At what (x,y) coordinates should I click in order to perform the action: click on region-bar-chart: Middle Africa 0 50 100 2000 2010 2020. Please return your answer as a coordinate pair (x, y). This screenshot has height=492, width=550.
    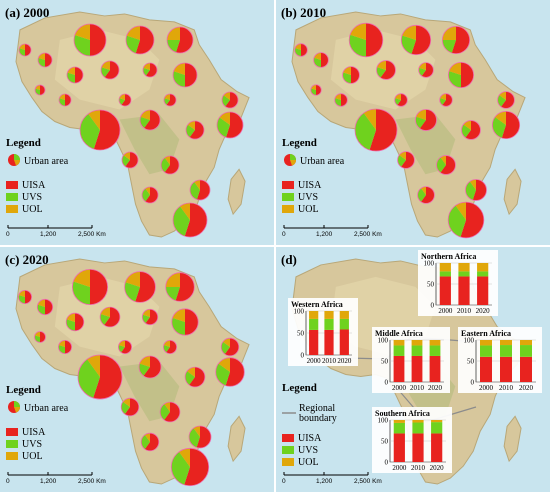
    Looking at the image, I should click on (411, 360).